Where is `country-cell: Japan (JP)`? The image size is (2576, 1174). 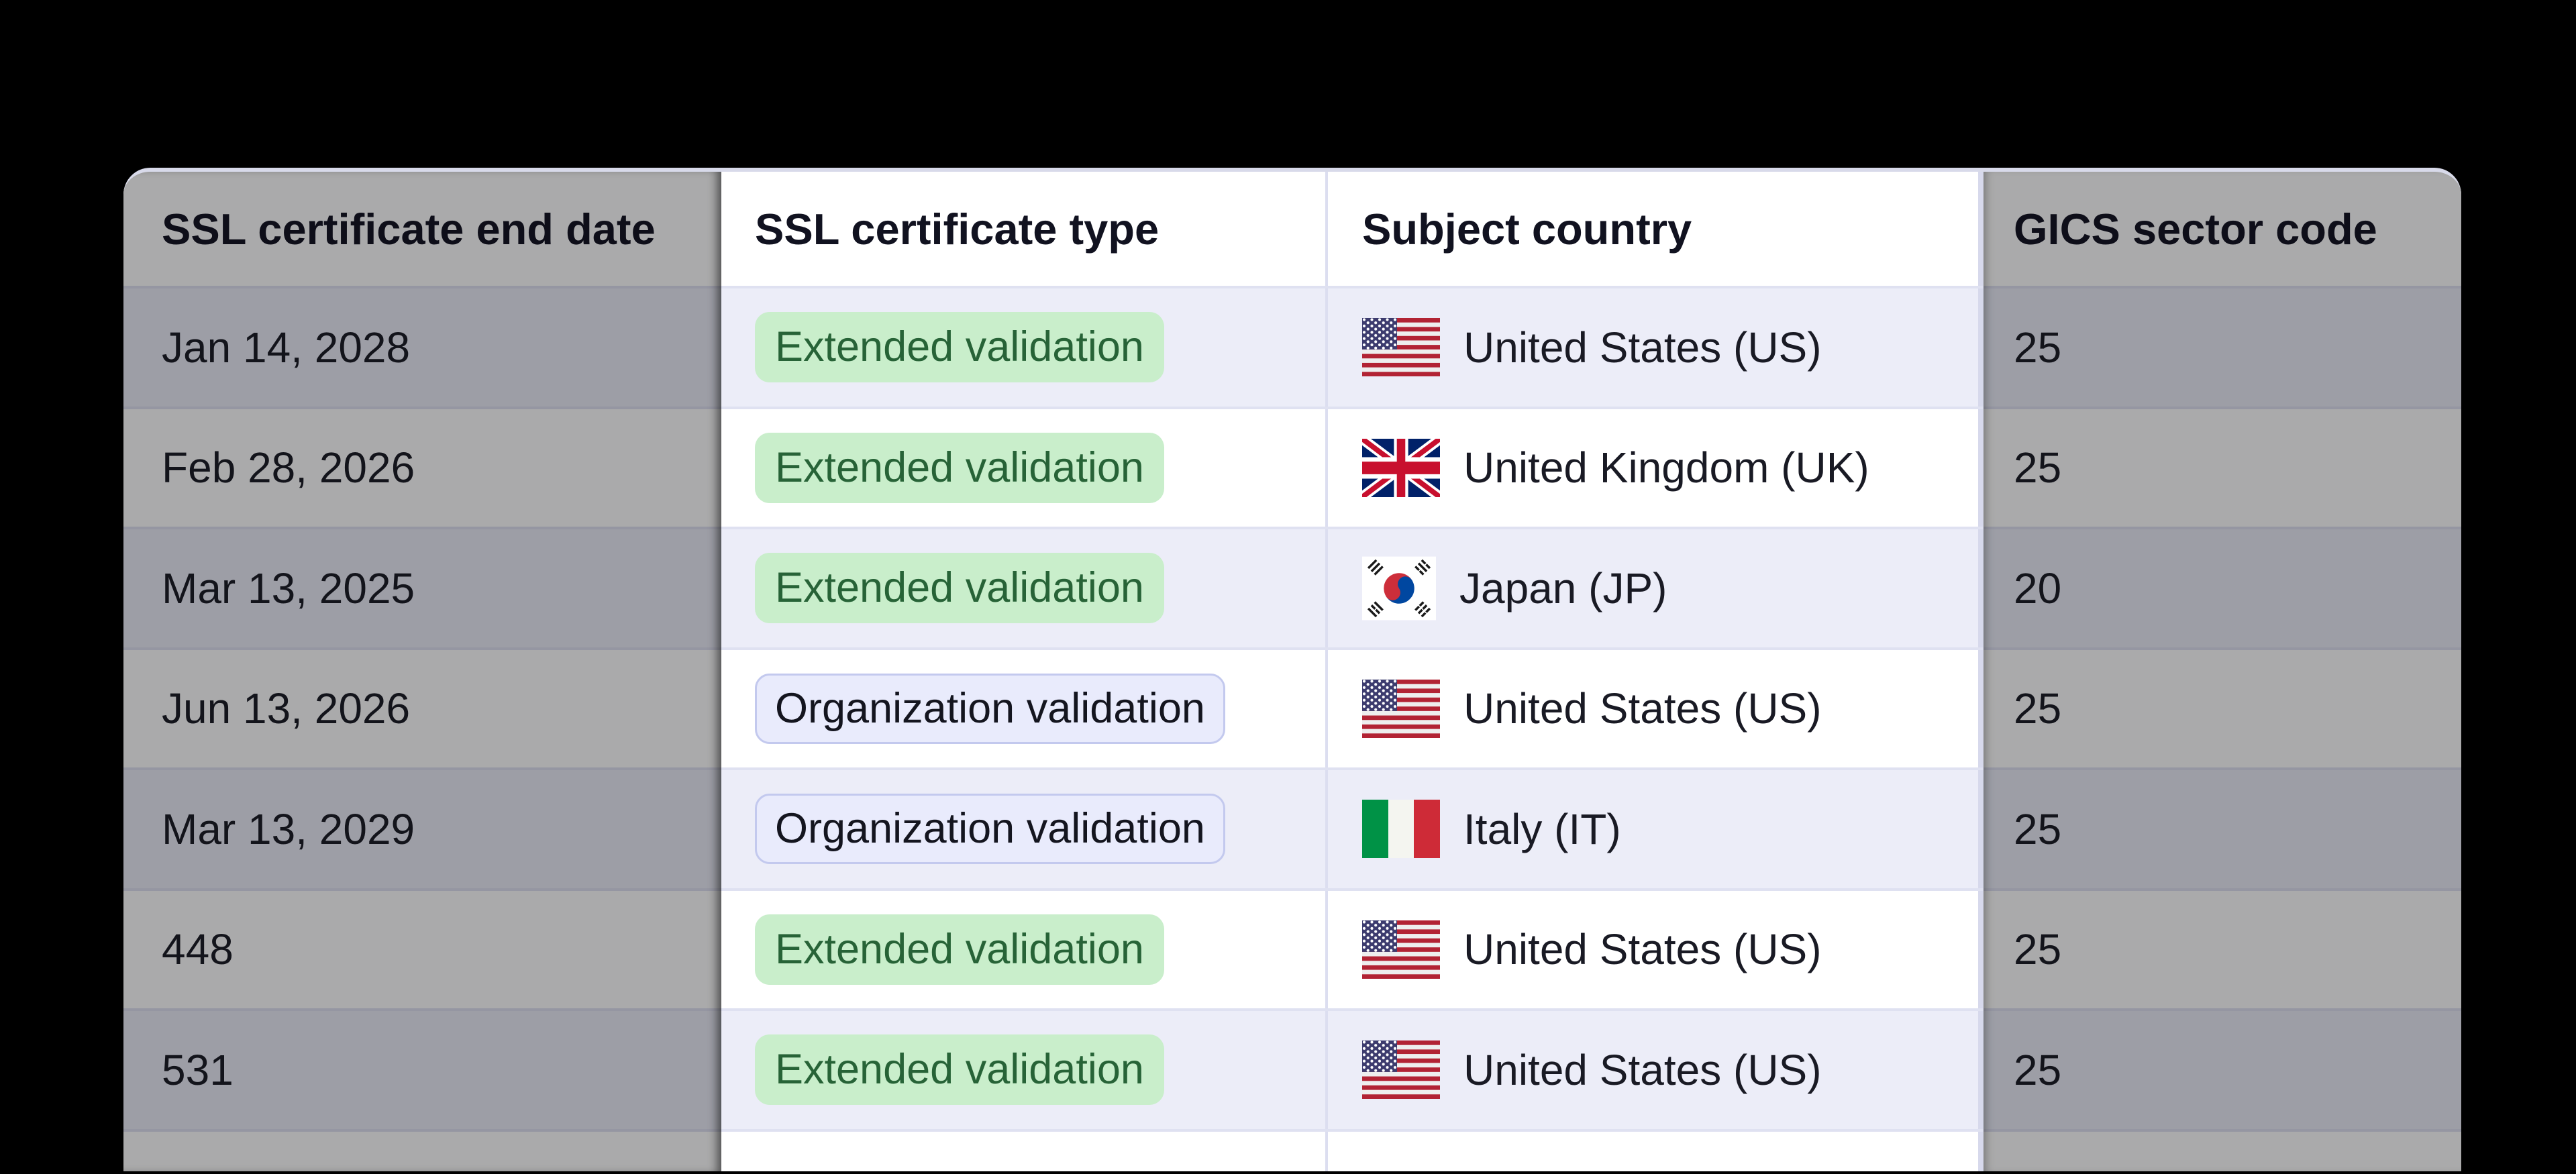 country-cell: Japan (JP) is located at coordinates (1651, 588).